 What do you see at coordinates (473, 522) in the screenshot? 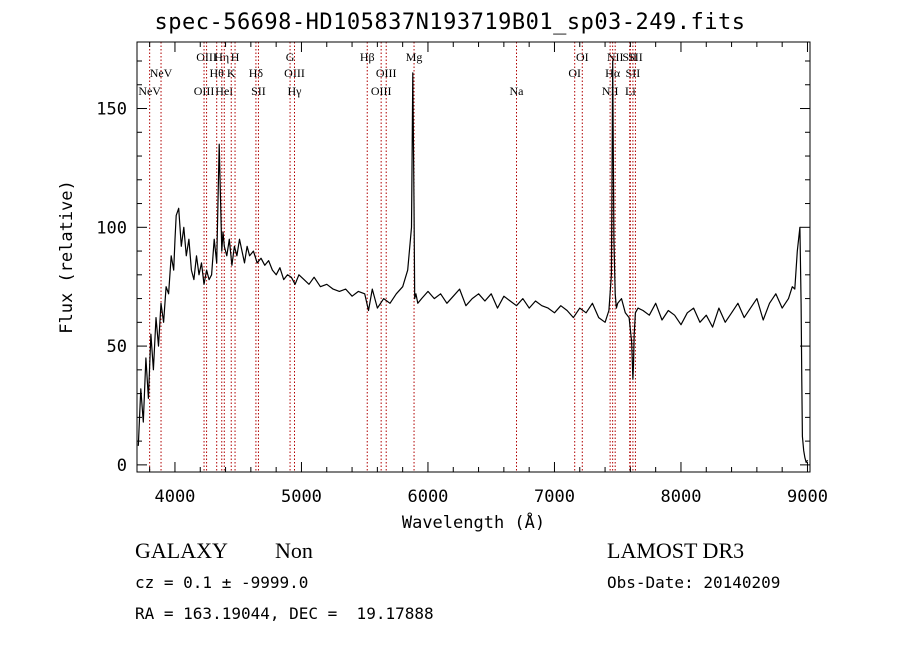
I see `x-axis-label: Wavelength (Å)` at bounding box center [473, 522].